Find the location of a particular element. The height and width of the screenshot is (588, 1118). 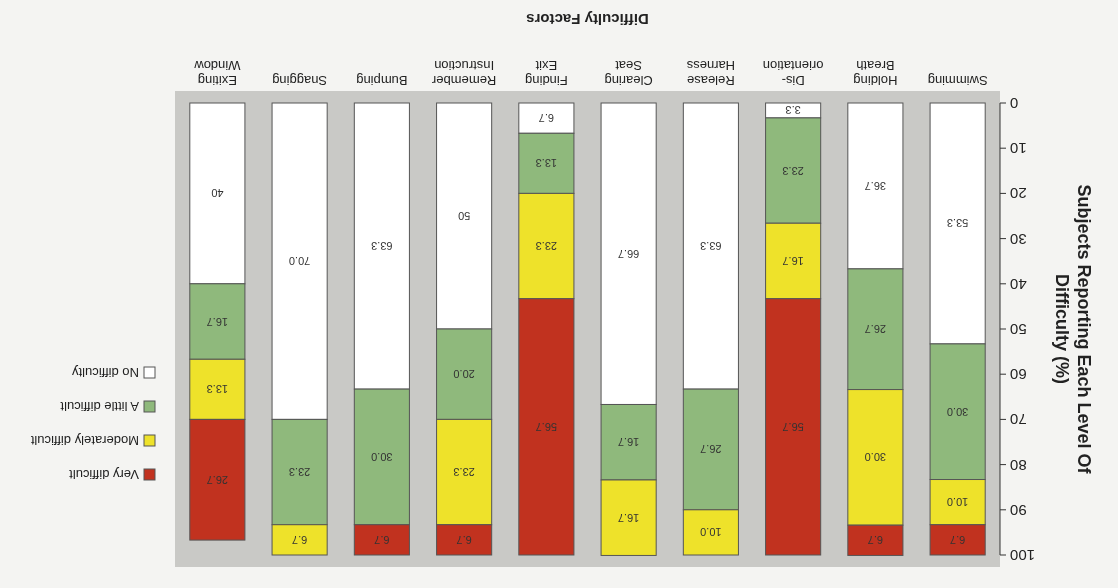

y-tick-label: 90 is located at coordinates (1018, 510).